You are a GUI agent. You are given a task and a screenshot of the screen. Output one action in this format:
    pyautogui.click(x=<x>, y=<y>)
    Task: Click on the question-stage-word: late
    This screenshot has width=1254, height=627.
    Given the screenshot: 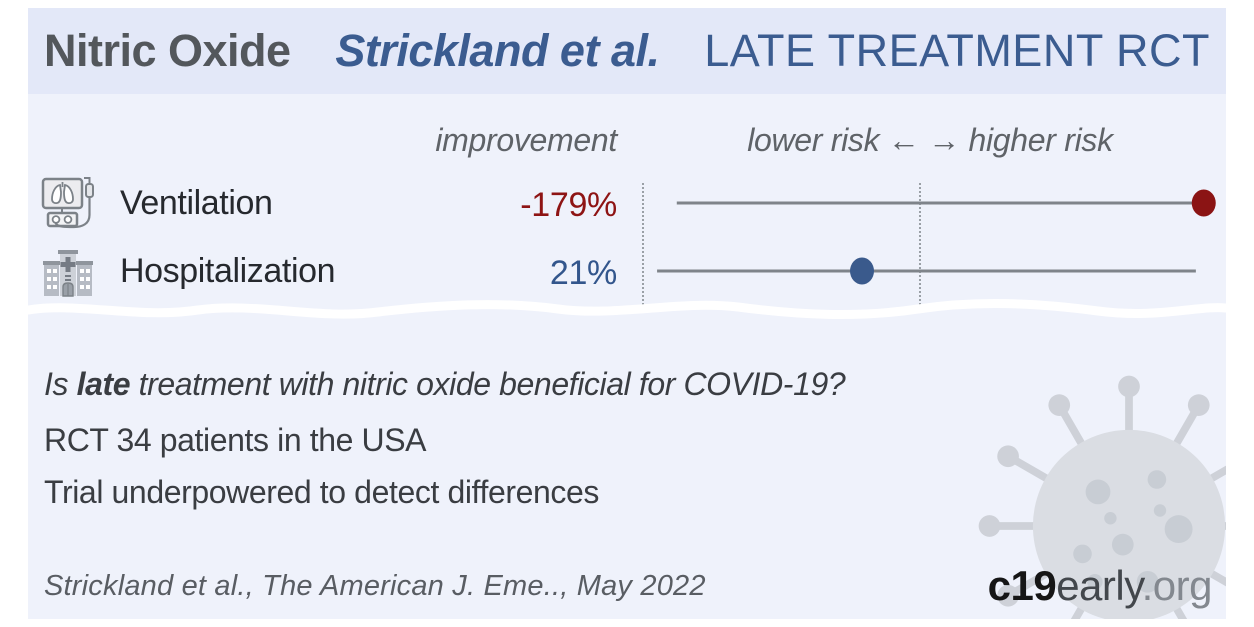 What is the action you would take?
    pyautogui.click(x=103, y=384)
    